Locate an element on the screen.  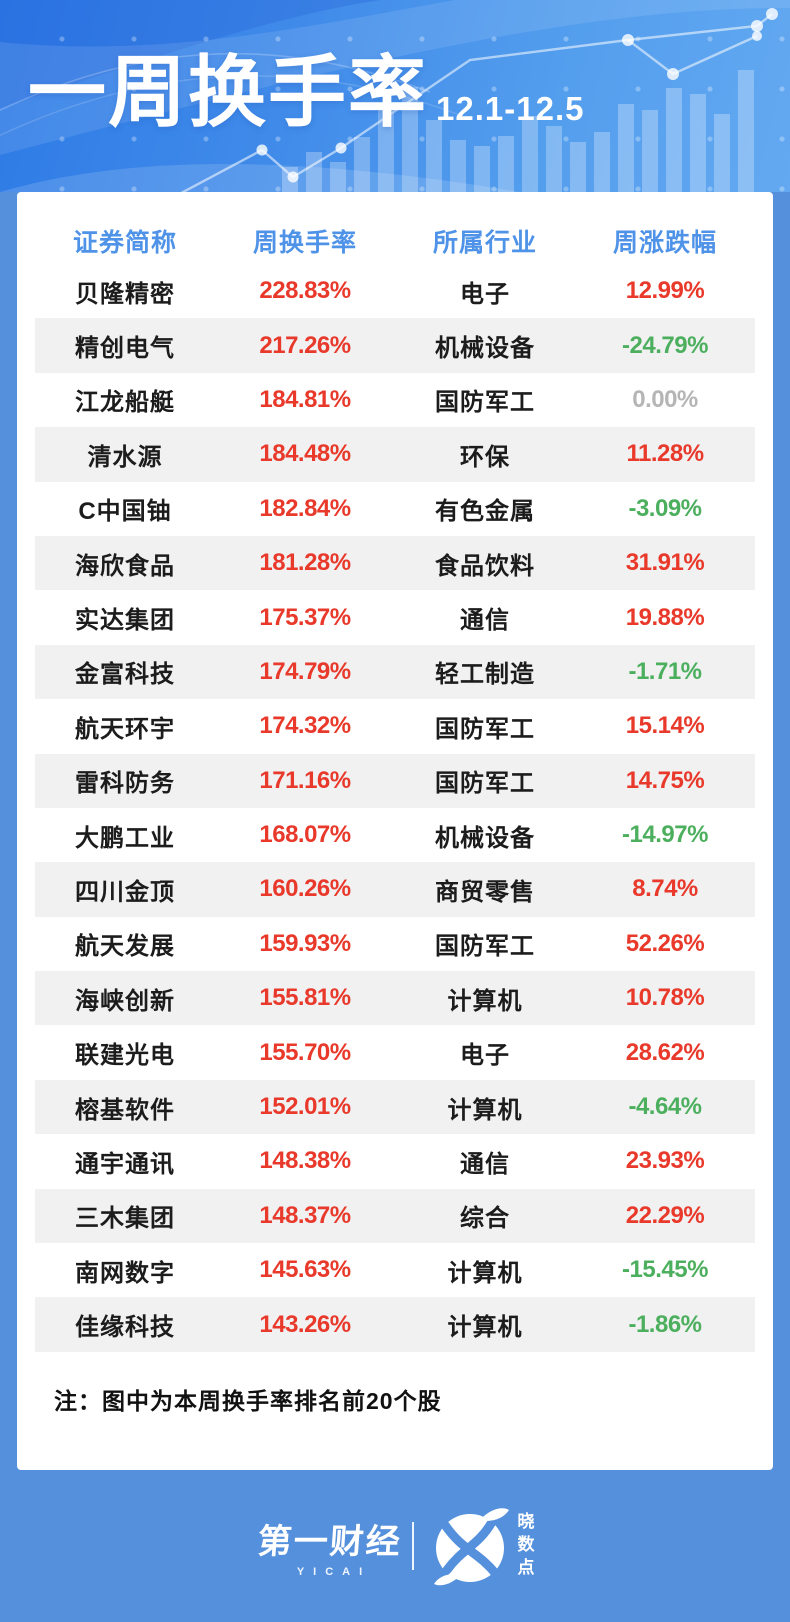
turnover-value: 217.26% is located at coordinates (305, 345).